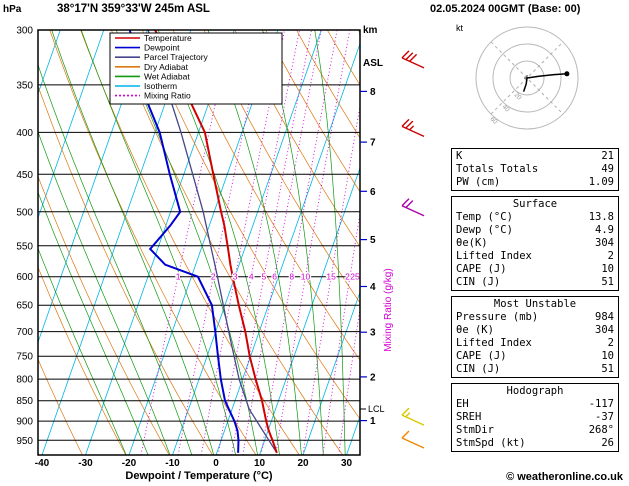 This screenshot has width=629, height=486. I want to click on svg-text: 900, so click(24, 422).